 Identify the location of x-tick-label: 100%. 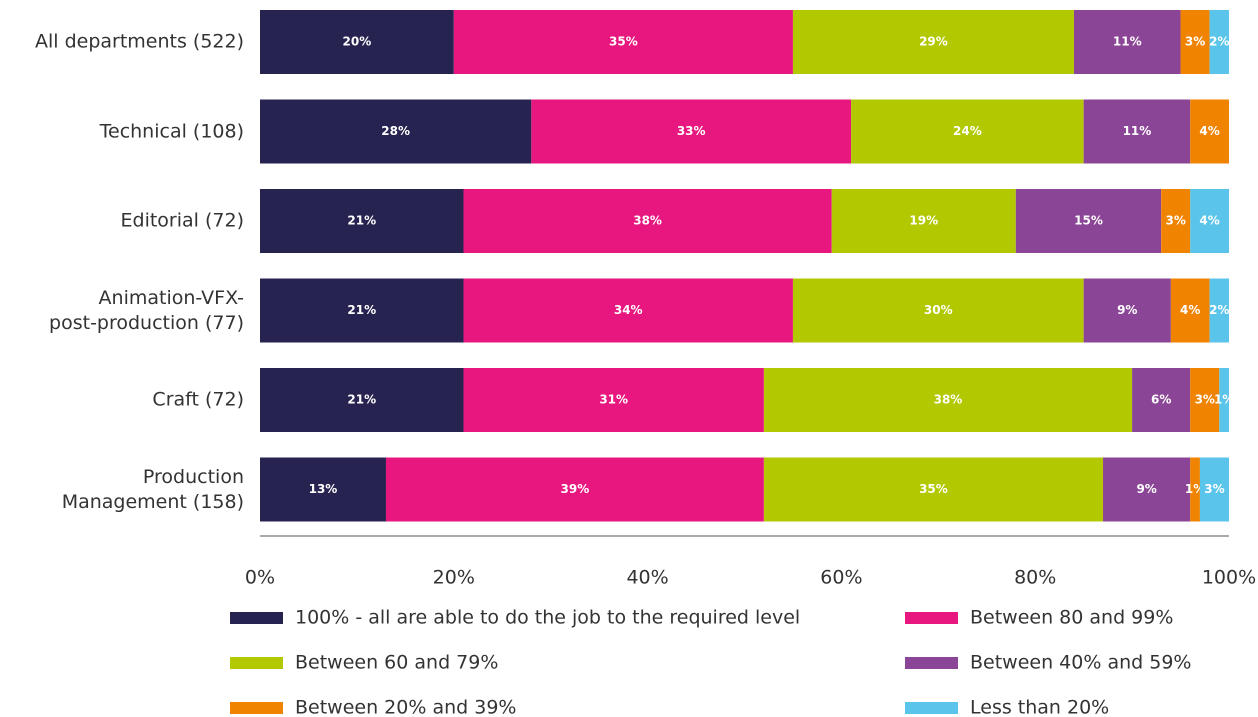
(1229, 578).